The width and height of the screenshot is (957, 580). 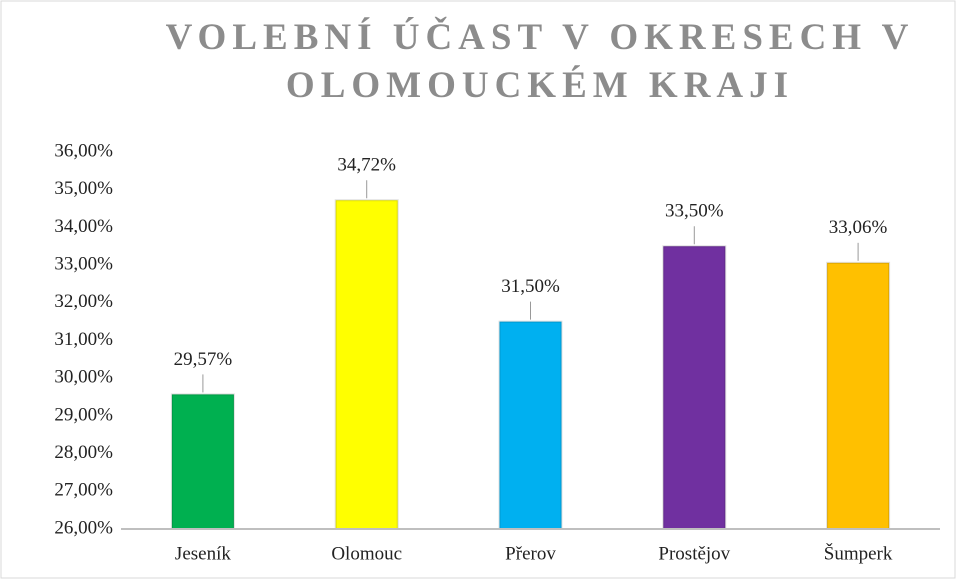 What do you see at coordinates (83, 490) in the screenshot?
I see `y-tick-label: 27,00%` at bounding box center [83, 490].